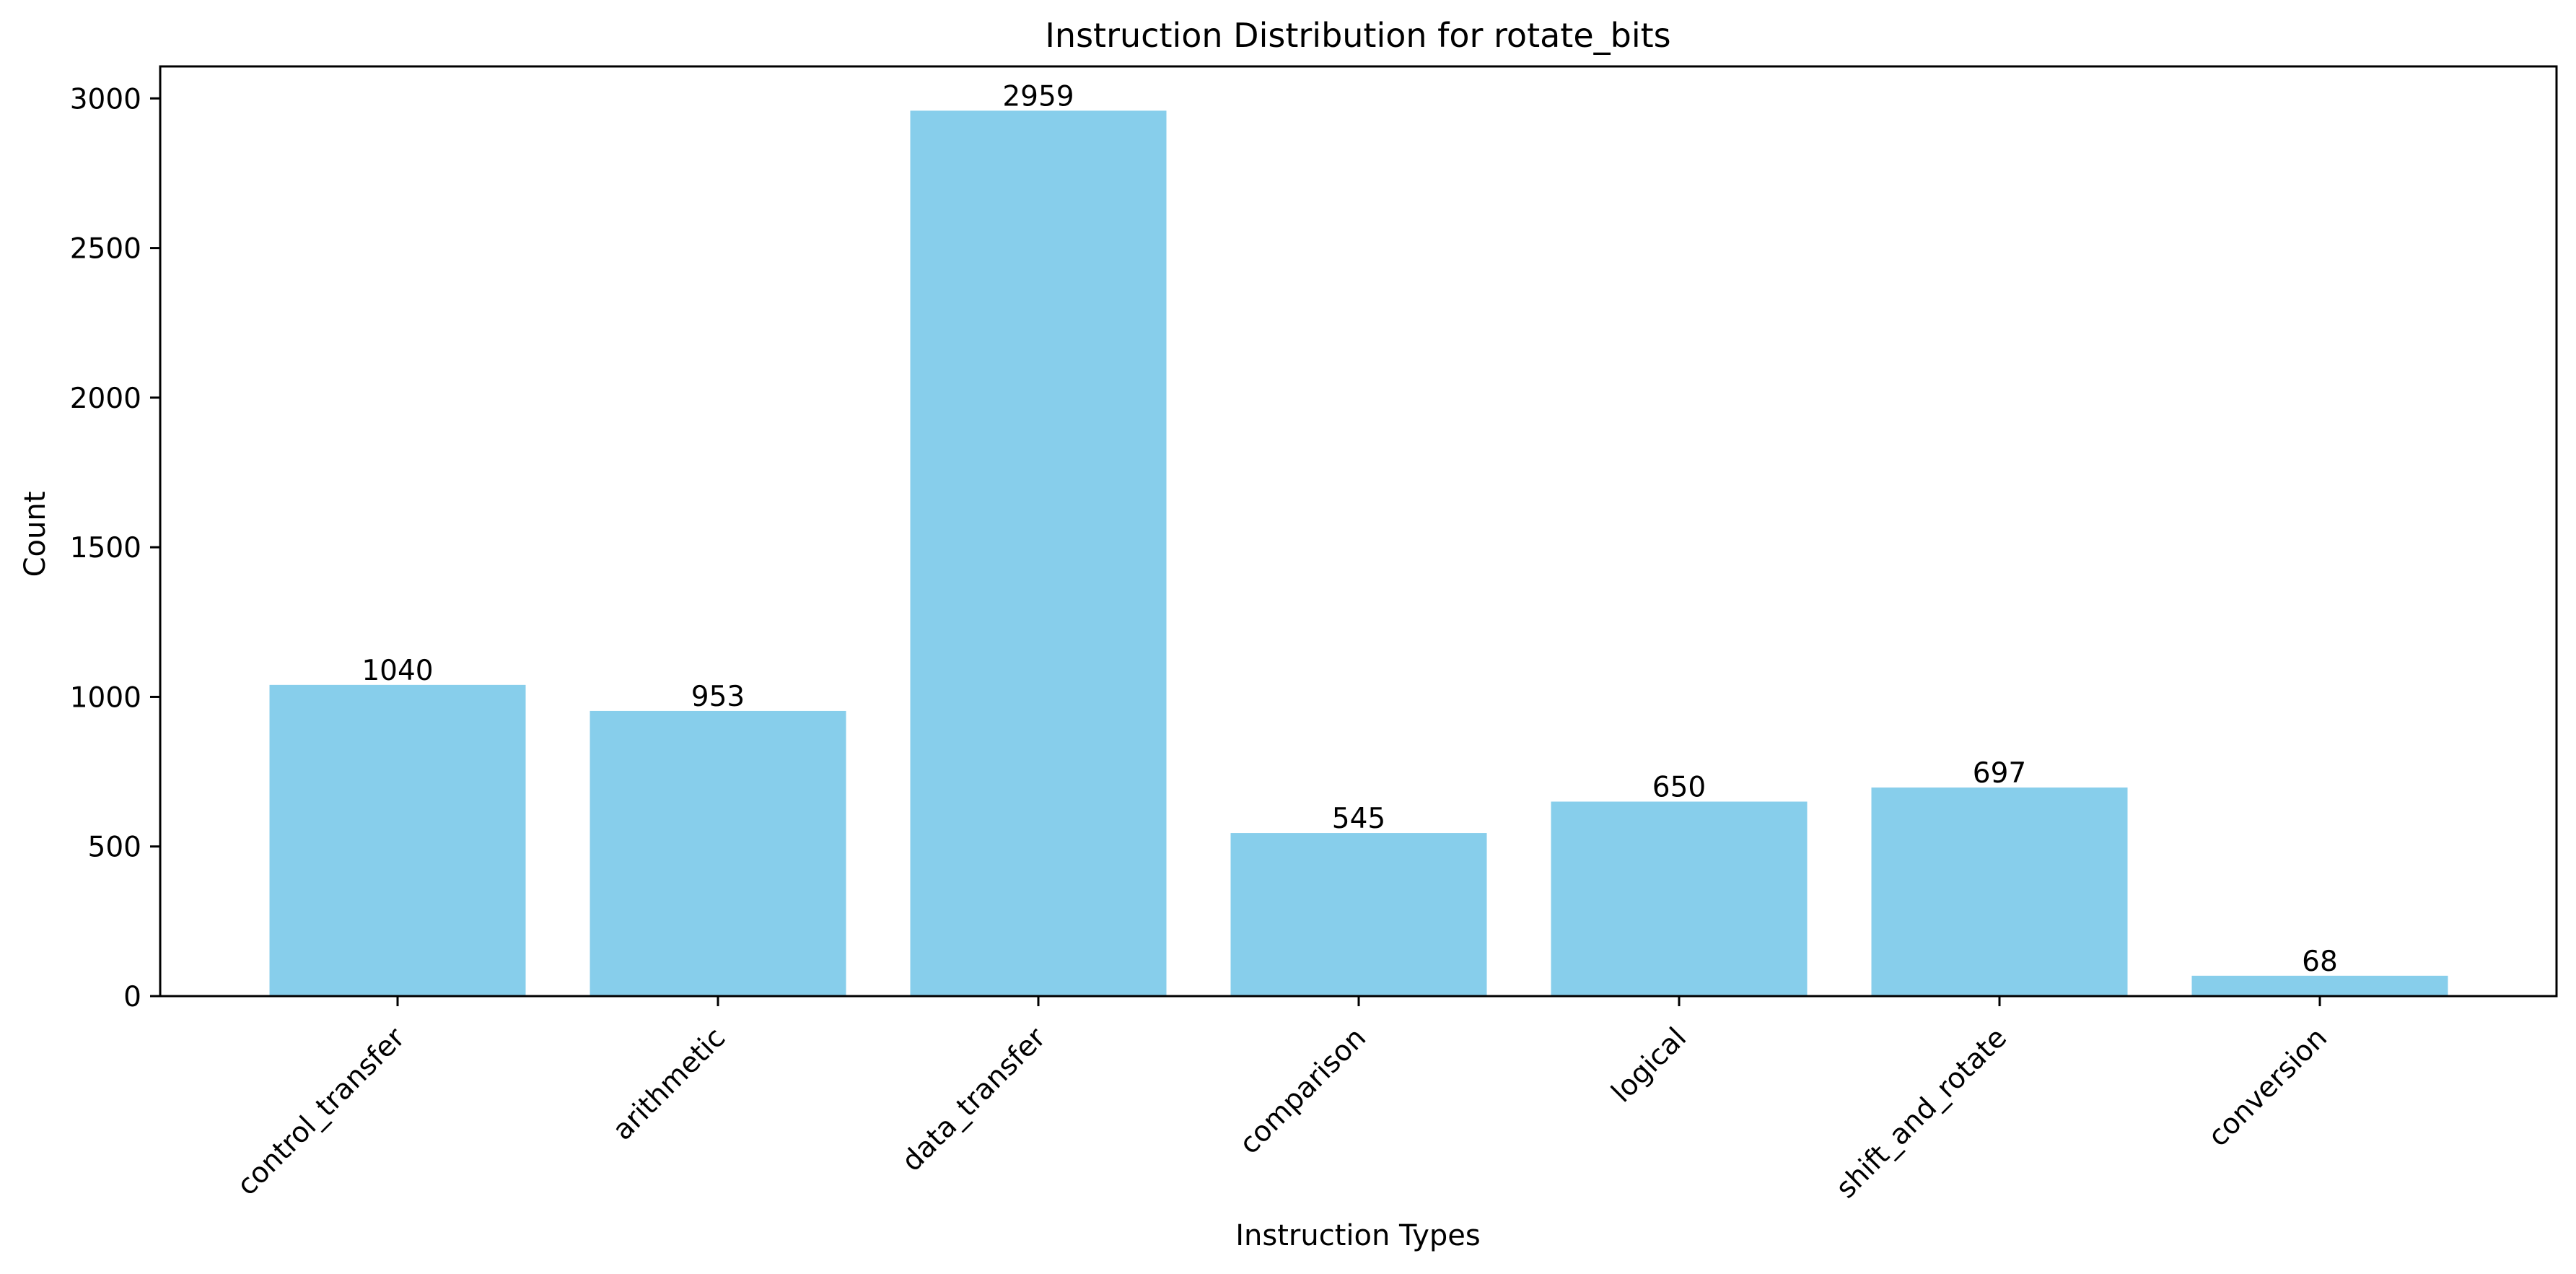 Image resolution: width=2576 pixels, height=1274 pixels. I want to click on bar-comparison, so click(1358, 914).